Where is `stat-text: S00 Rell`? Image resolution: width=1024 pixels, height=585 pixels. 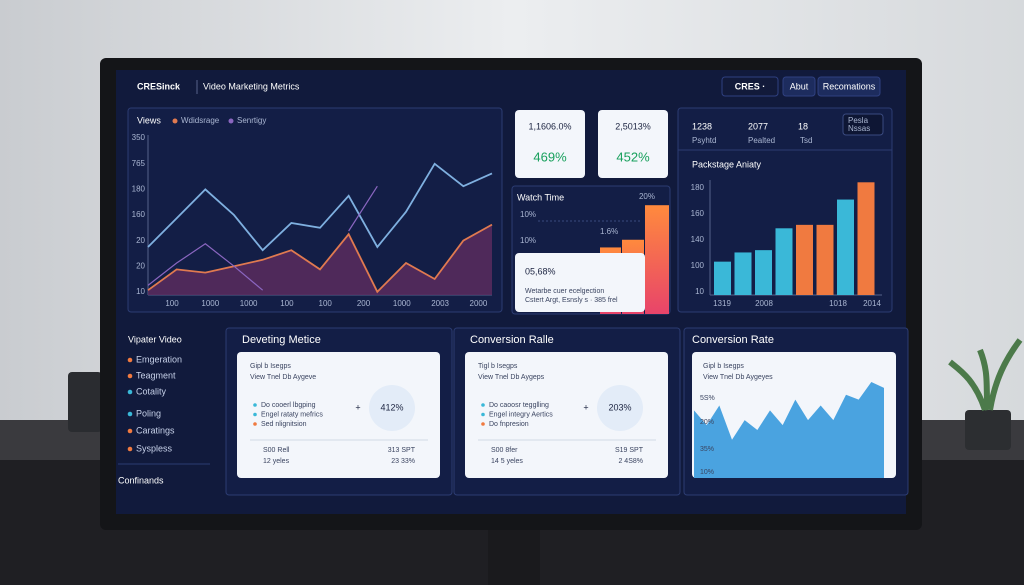
stat-text: S00 Rell is located at coordinates (276, 450).